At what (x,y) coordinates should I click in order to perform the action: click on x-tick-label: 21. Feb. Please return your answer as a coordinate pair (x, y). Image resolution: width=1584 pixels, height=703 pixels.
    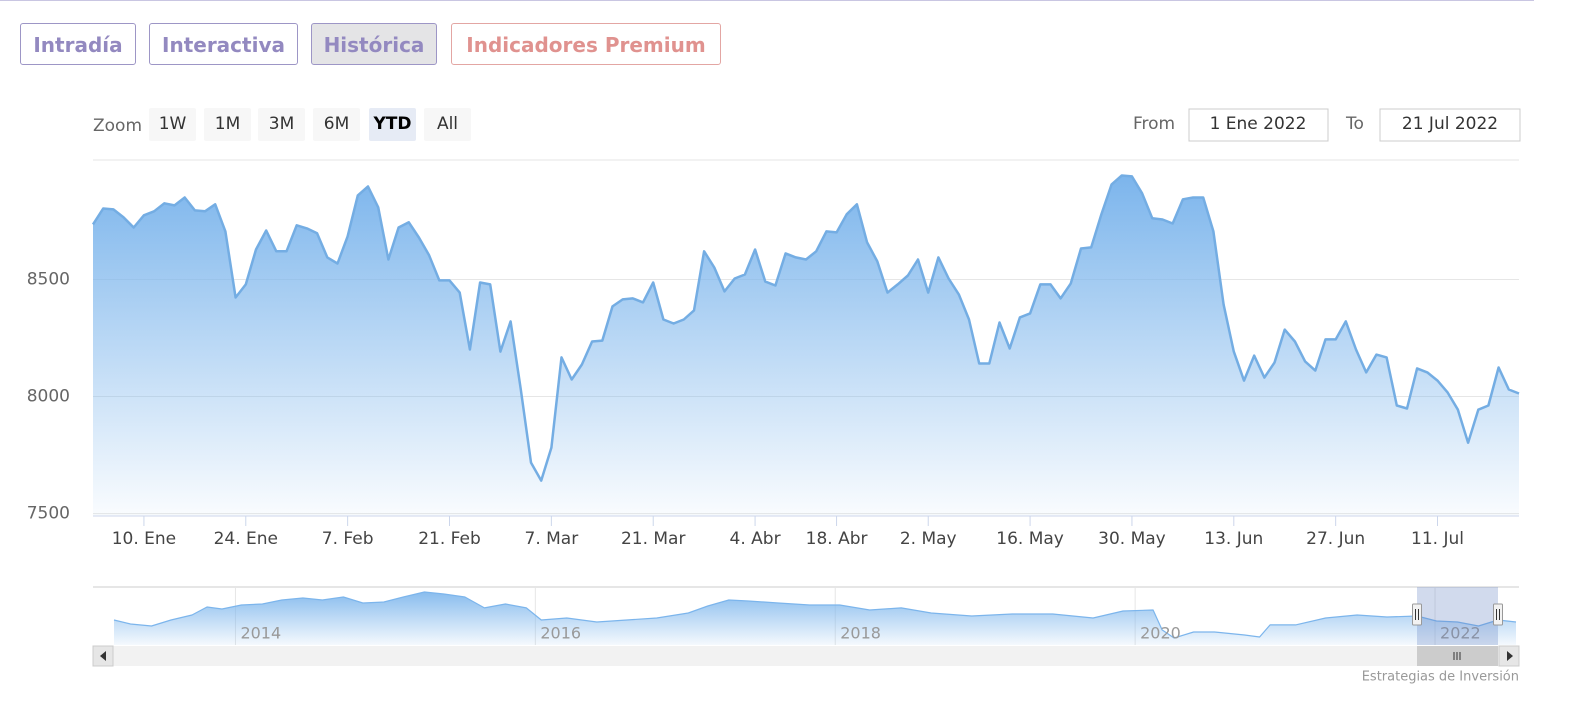
    Looking at the image, I should click on (449, 539).